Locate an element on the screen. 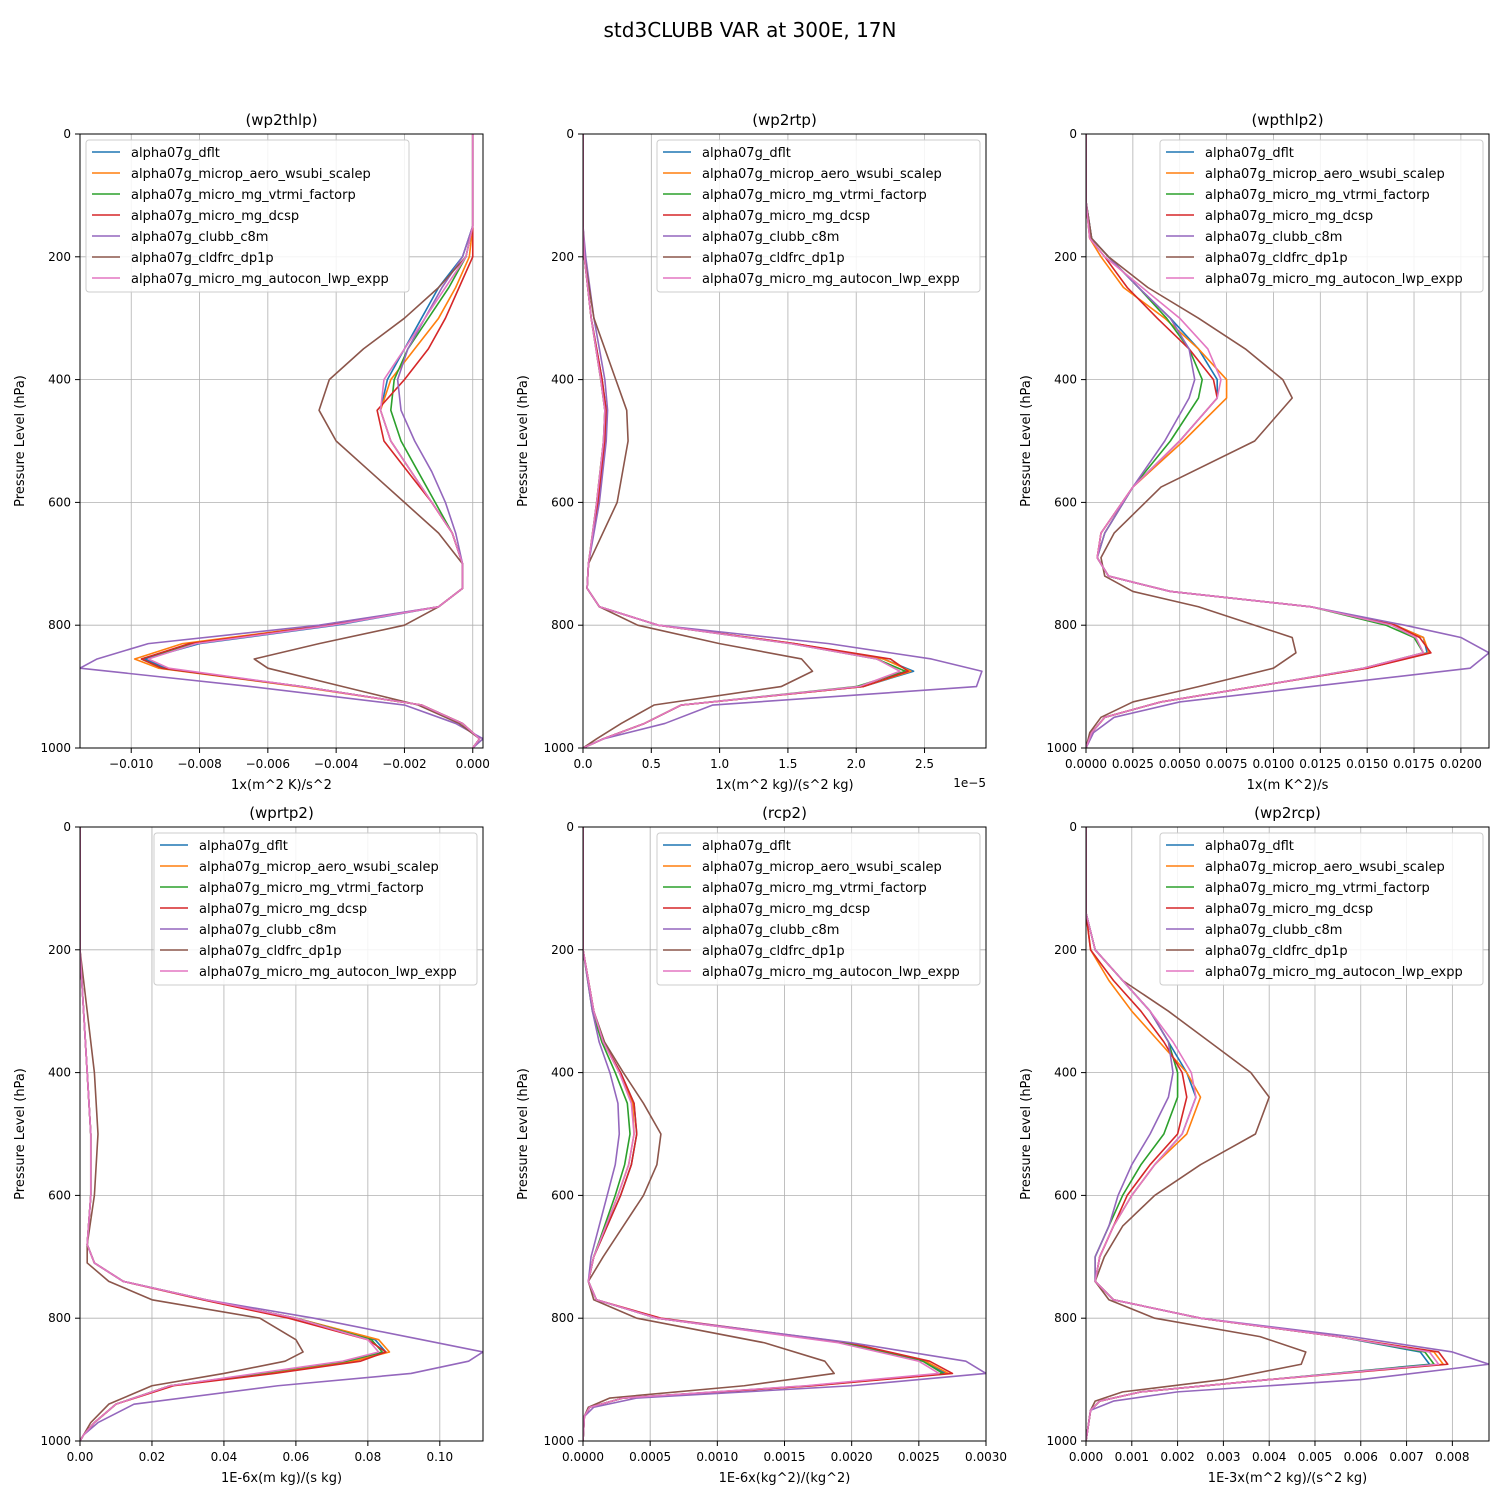 This screenshot has width=1500, height=1500. legend-entry: alpha07g_cldfrc_dp1p is located at coordinates (1276, 258).